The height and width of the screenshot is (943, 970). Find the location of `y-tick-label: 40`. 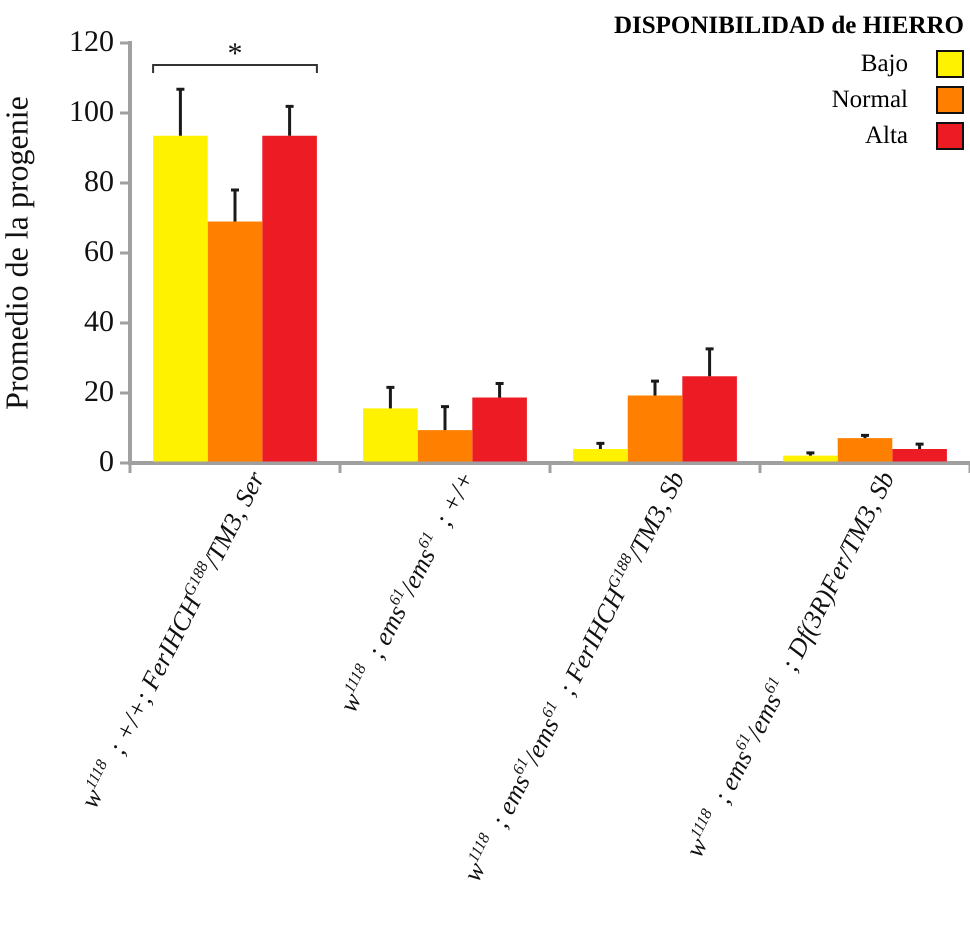

y-tick-label: 40 is located at coordinates (99, 321).